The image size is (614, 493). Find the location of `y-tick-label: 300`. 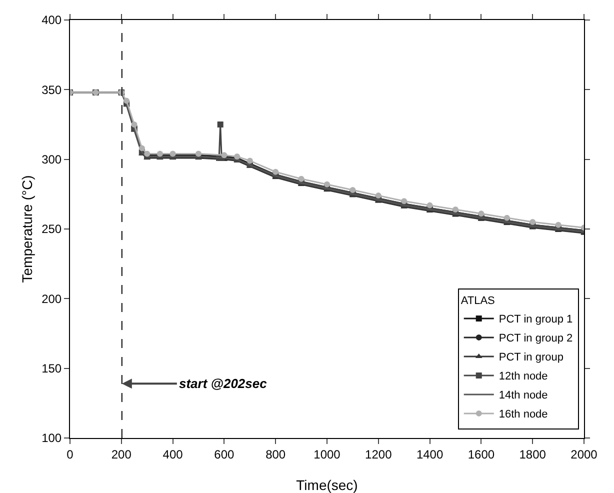

y-tick-label: 300 is located at coordinates (52, 159).